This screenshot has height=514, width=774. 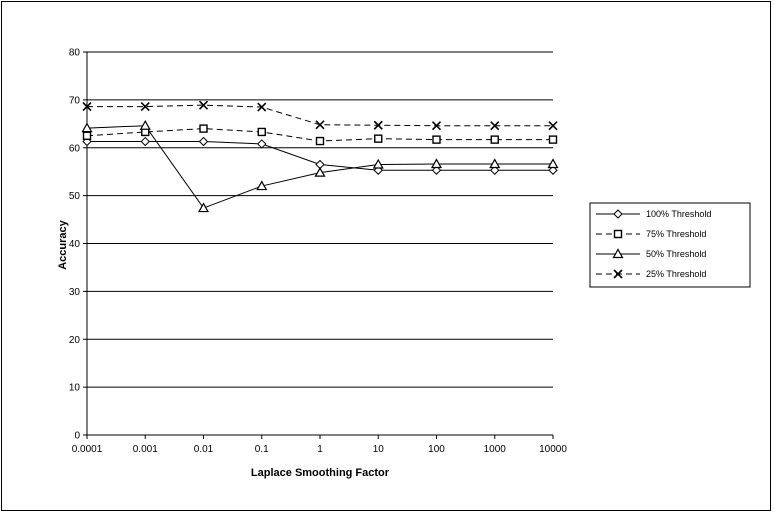 What do you see at coordinates (676, 274) in the screenshot?
I see `legend-label: 25% Threshold` at bounding box center [676, 274].